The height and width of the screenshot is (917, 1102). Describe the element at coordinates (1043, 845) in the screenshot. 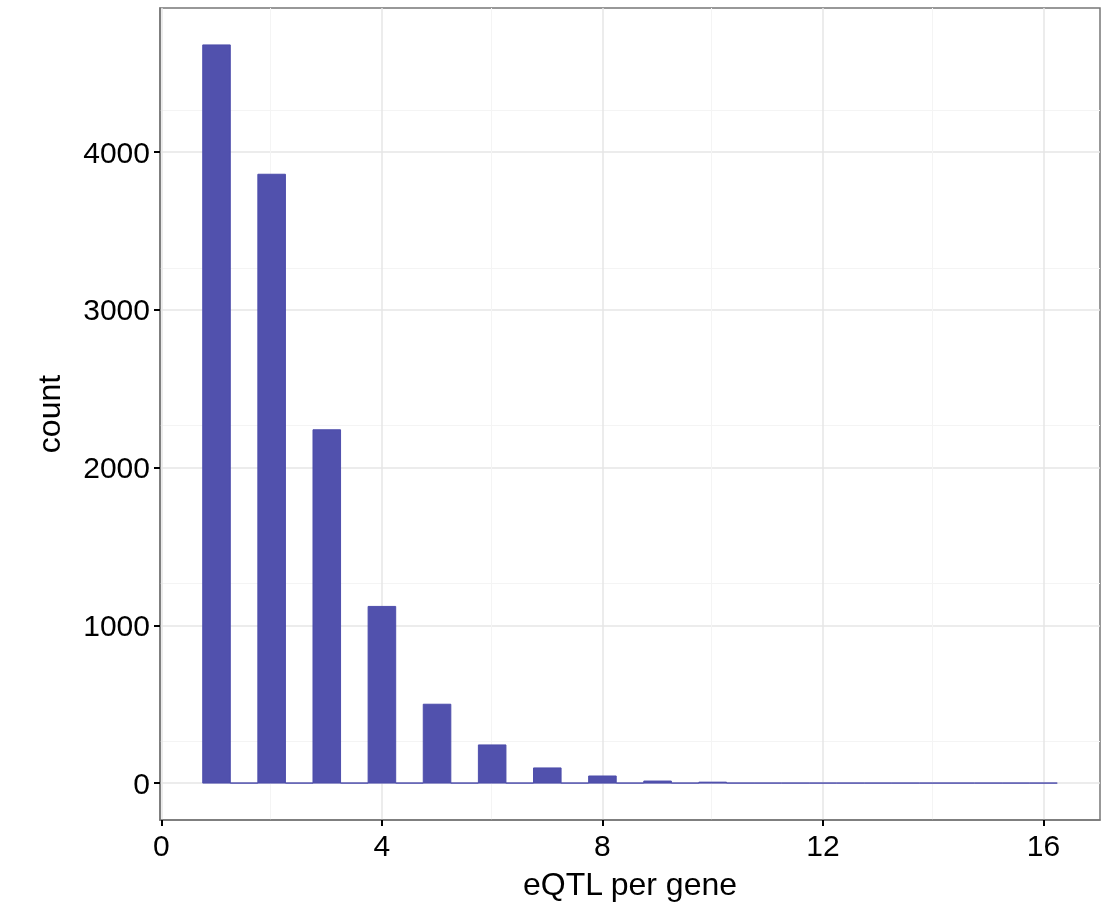

I see `x-tick-label: 16` at that location.